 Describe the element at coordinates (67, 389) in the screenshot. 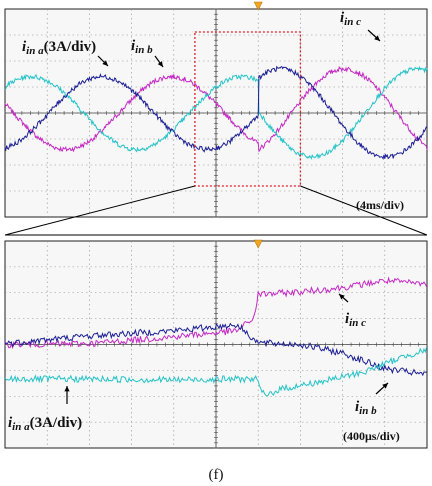

I see `bottom-arrow-ia-head-icon` at that location.